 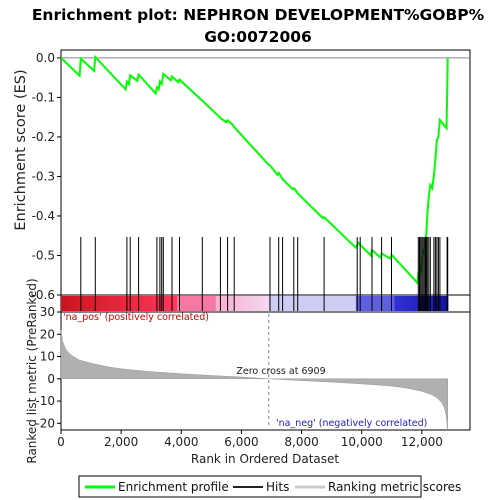 What do you see at coordinates (43, 295) in the screenshot?
I see `es-ytick-label: -0.6` at bounding box center [43, 295].